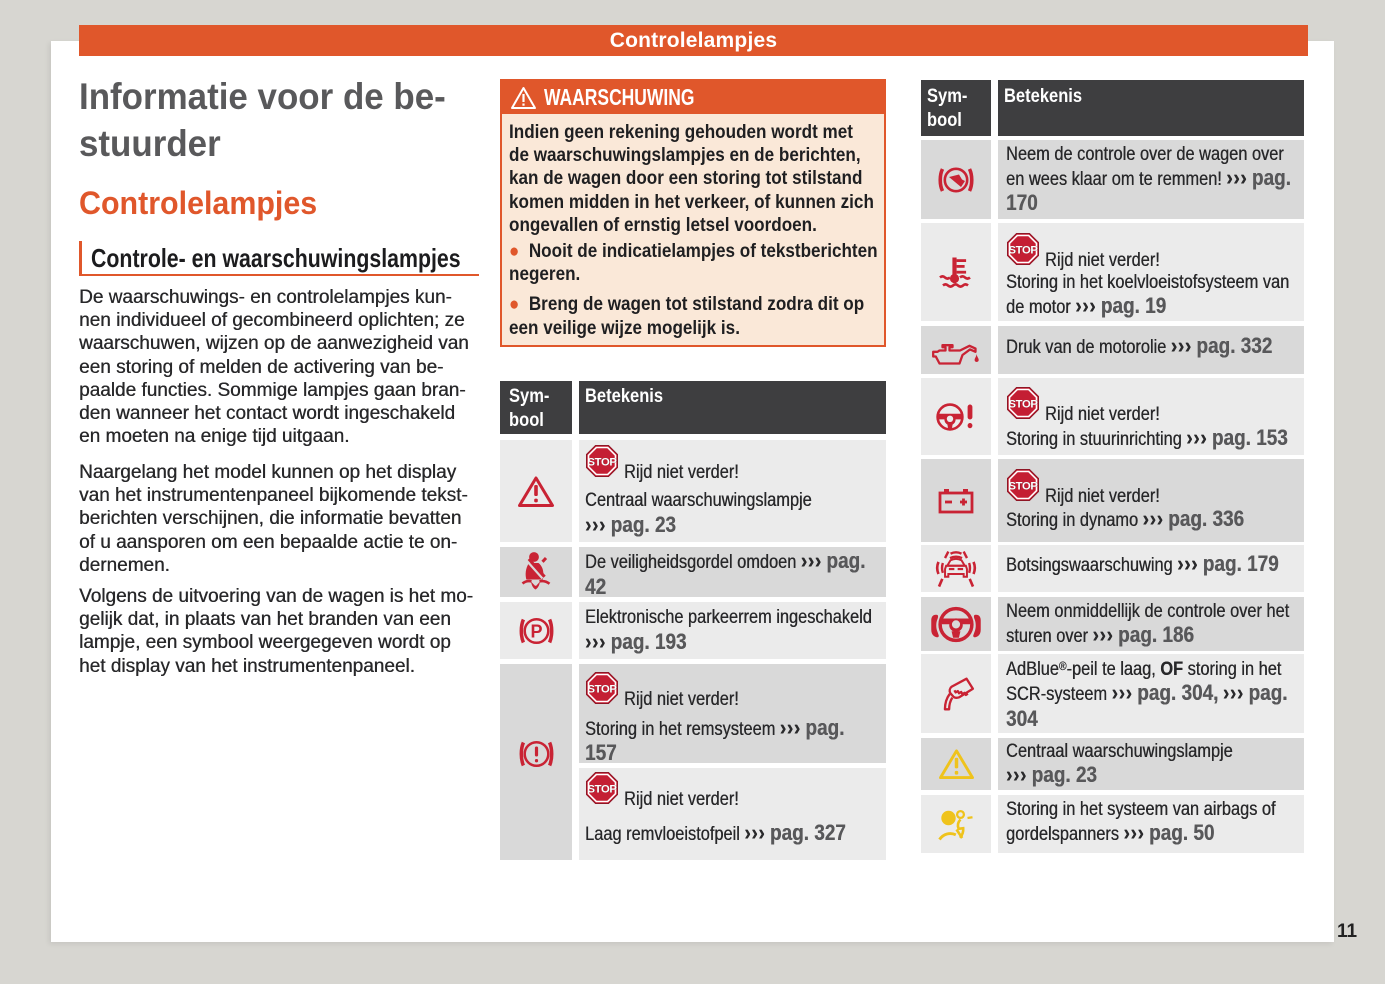  I want to click on svg-text: P, so click(536, 631).